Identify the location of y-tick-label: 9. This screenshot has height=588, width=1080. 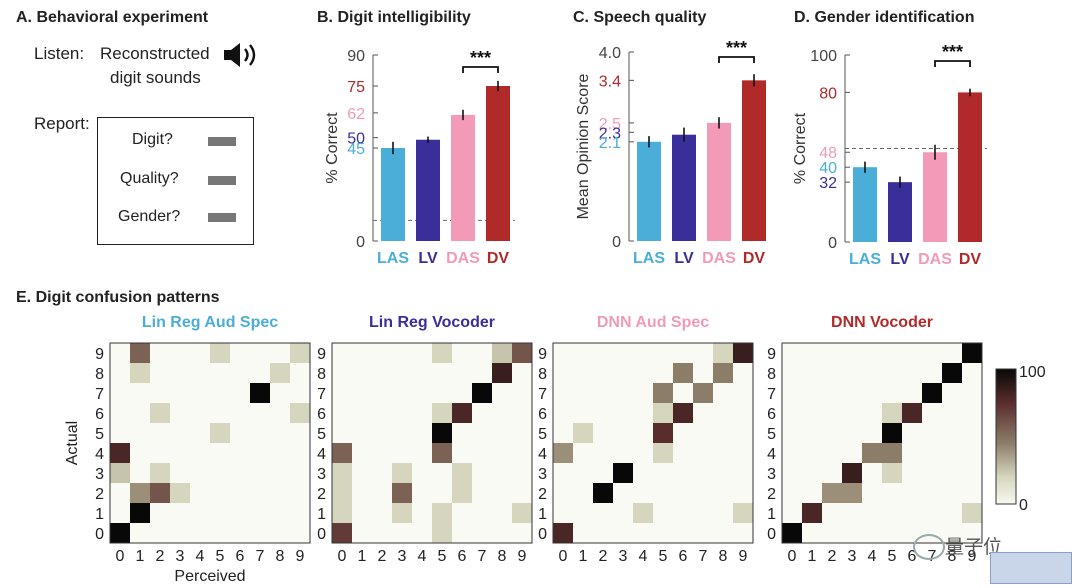
(99, 354).